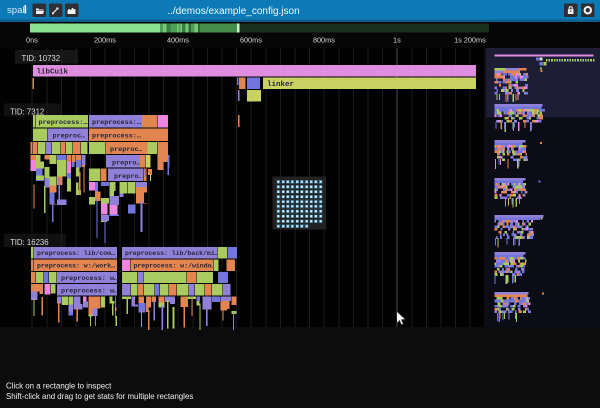  What do you see at coordinates (53, 72) in the screenshot?
I see `svg-text: libCuik` at bounding box center [53, 72].